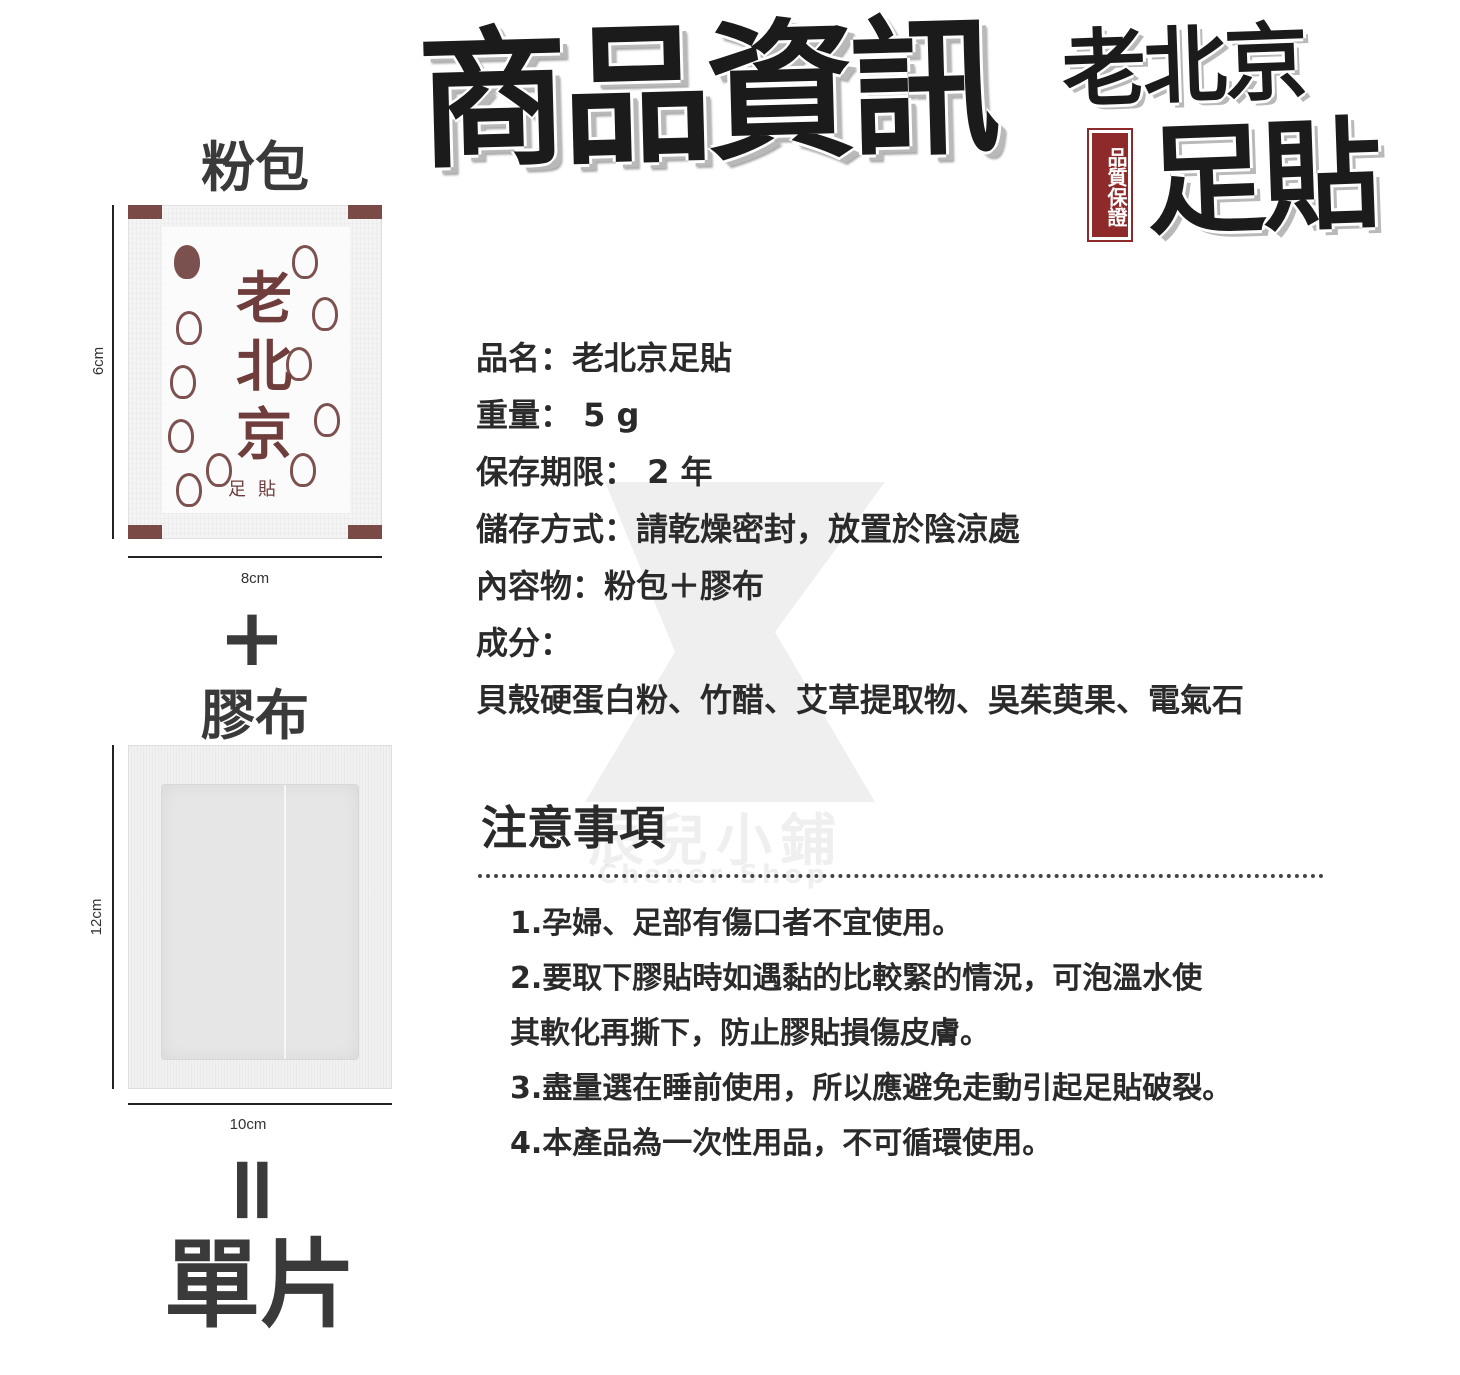 The height and width of the screenshot is (1375, 1460). I want to click on notice-item: 3.盡量選在睡前使用，所以應避免走動引起足貼破裂。, so click(871, 1088).